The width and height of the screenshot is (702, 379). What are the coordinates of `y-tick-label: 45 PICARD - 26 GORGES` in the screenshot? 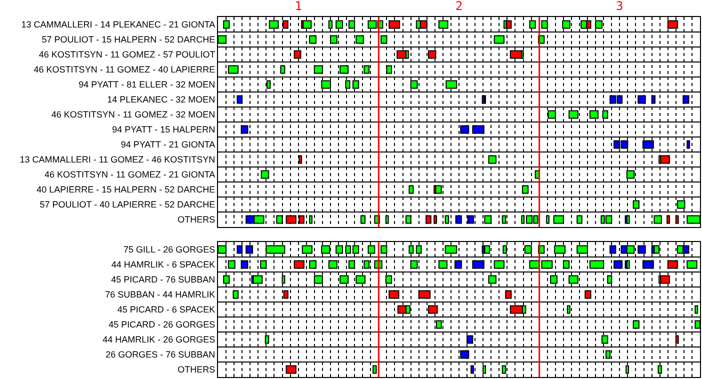 It's located at (162, 325).